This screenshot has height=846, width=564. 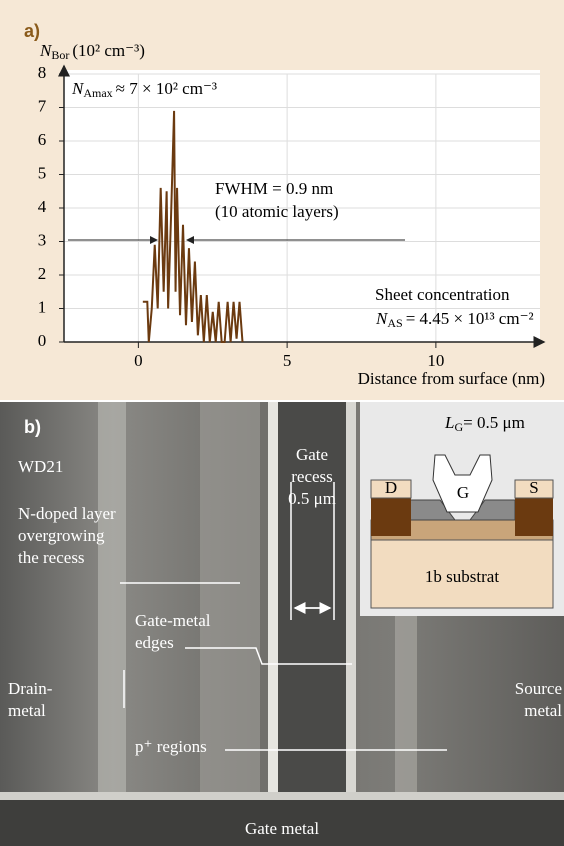 I want to click on line, so click(x=193, y=226).